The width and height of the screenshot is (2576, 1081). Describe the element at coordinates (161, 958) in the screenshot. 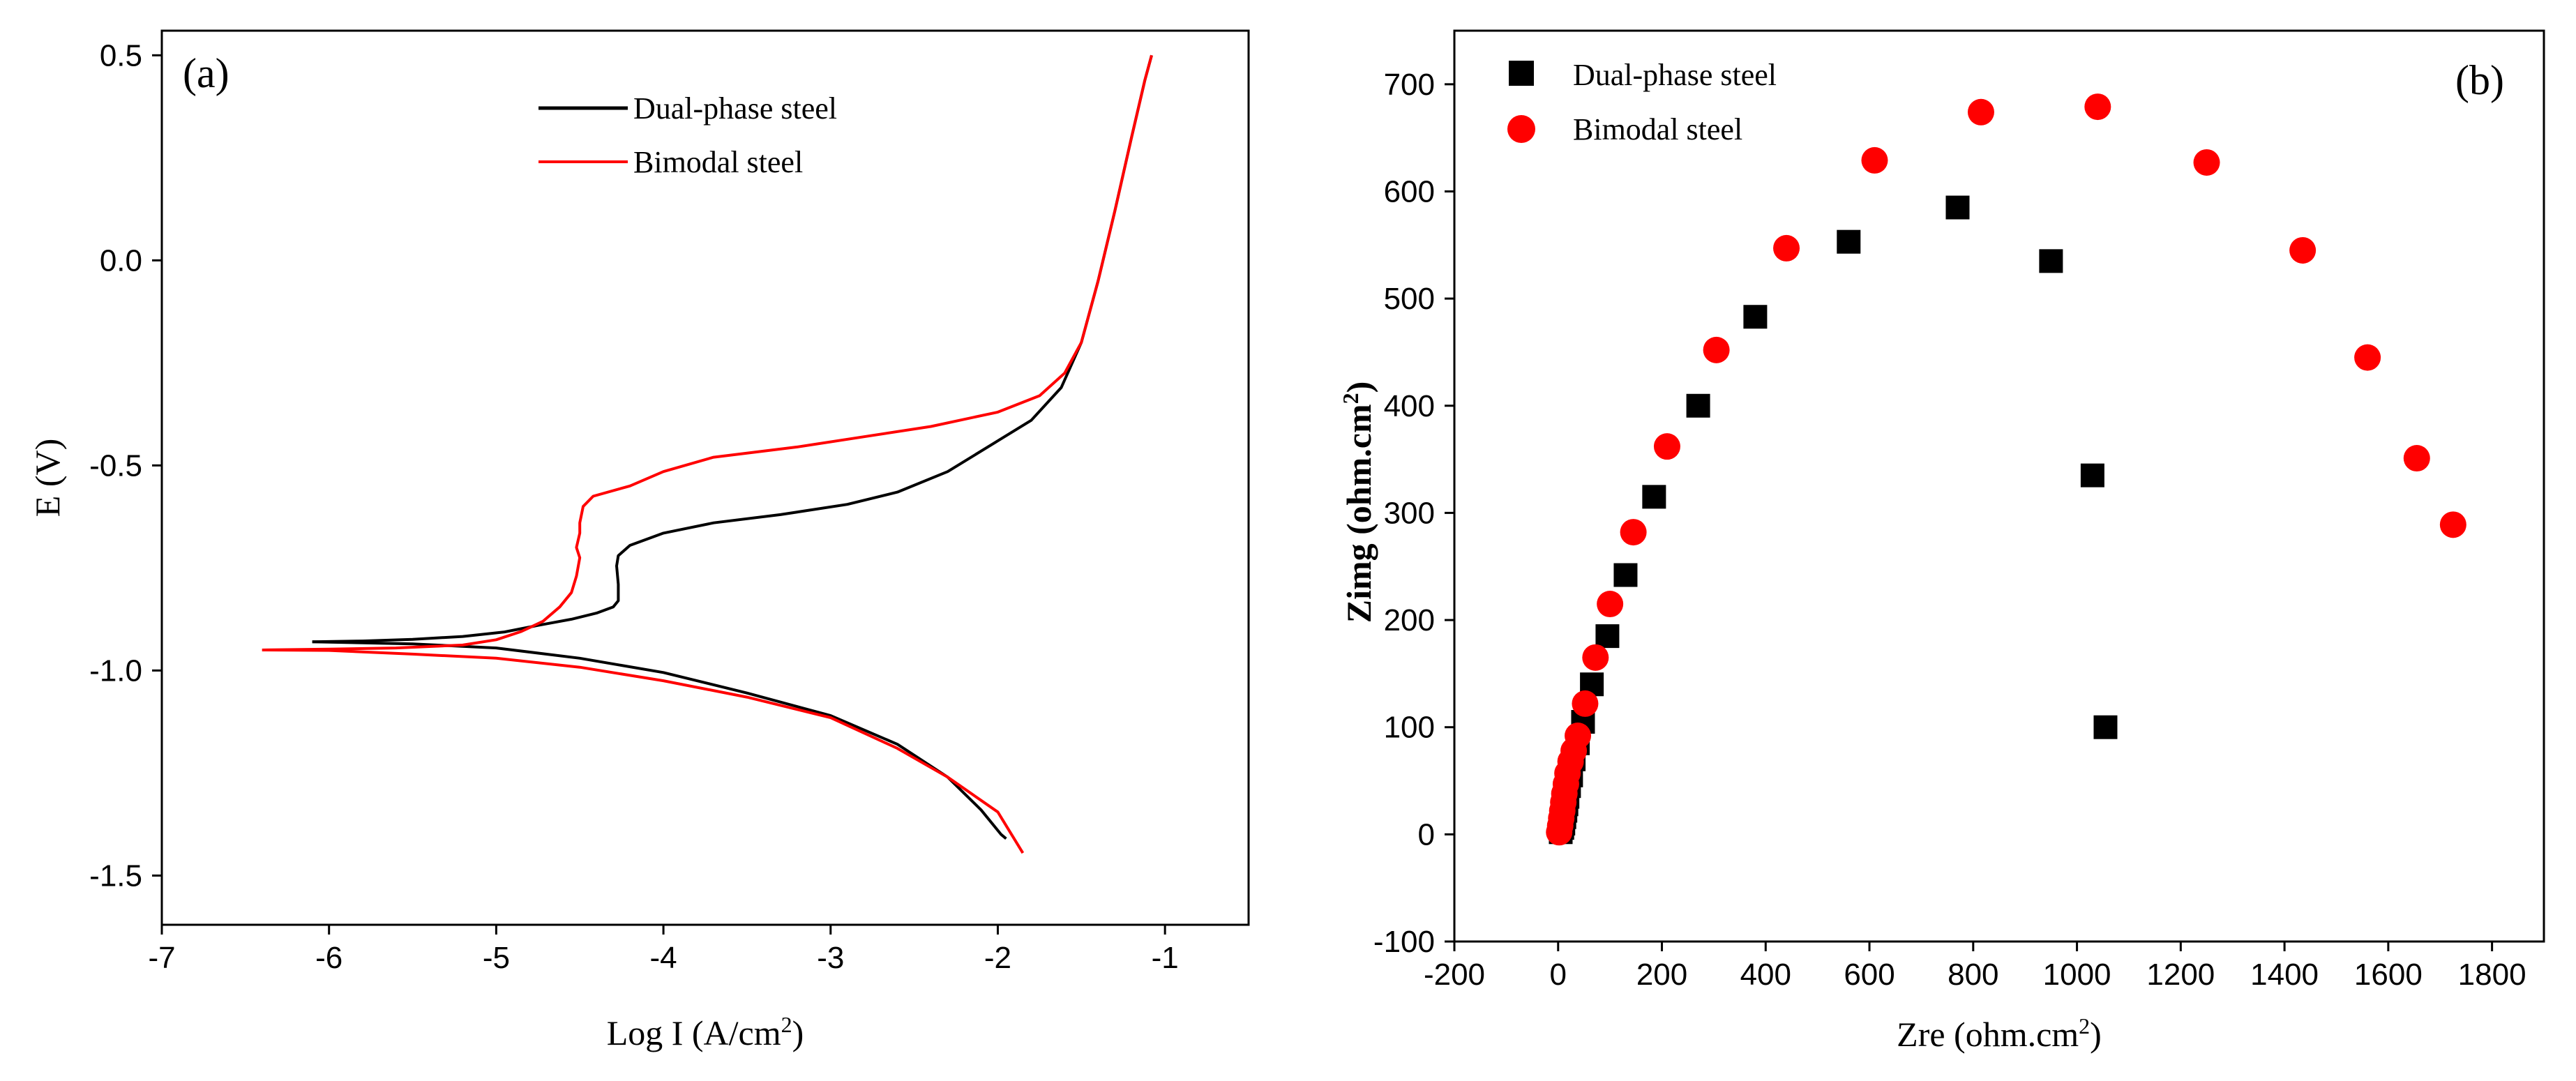

I see `x-tick-label: -7` at that location.